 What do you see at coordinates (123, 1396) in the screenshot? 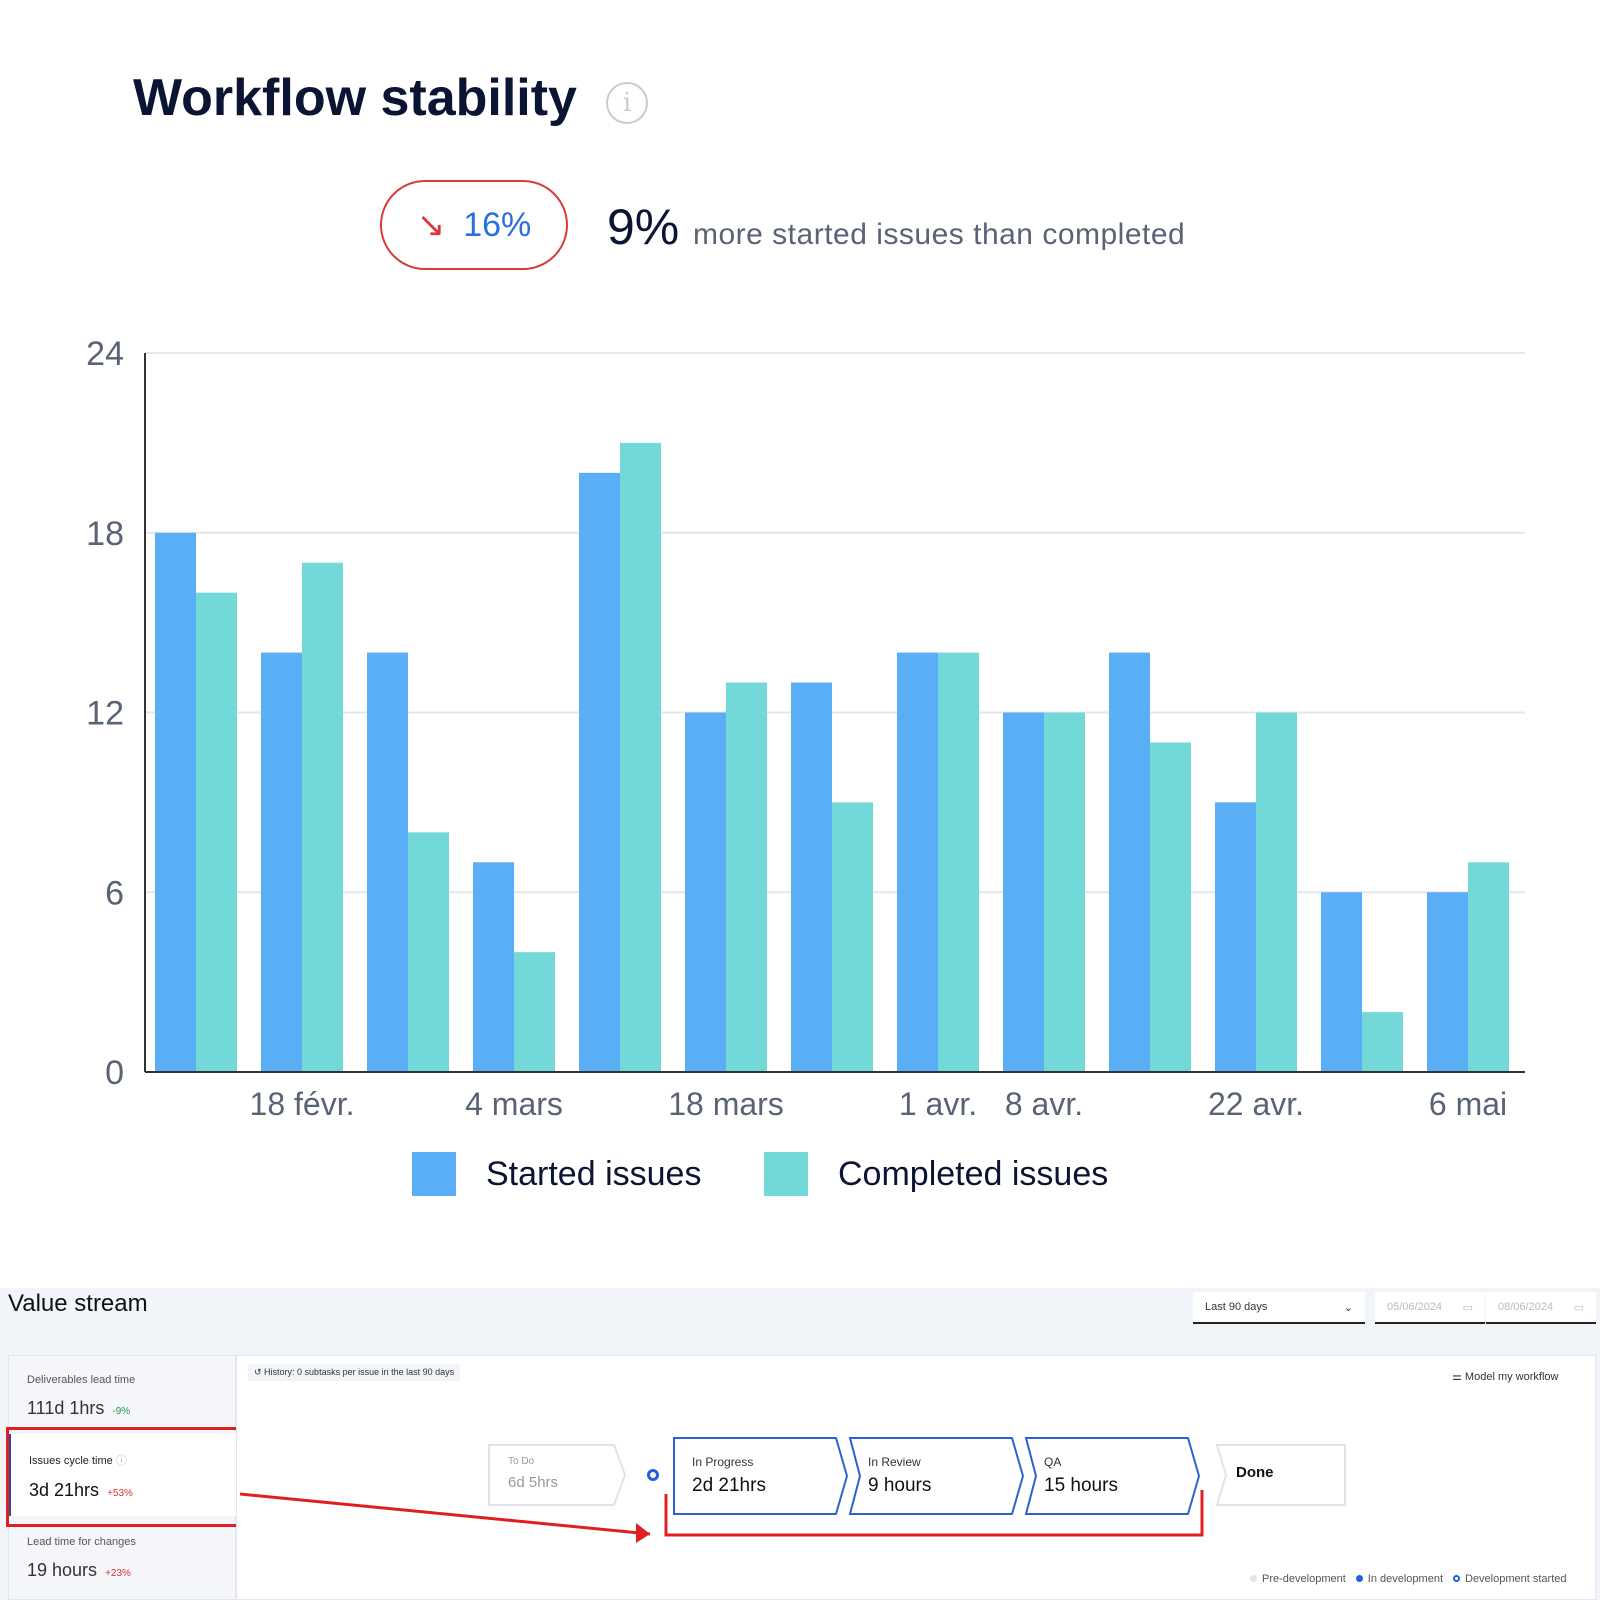
I see `metric-deliverables-lead-time: Deliverables lead time 111d 1hrs -9%` at bounding box center [123, 1396].